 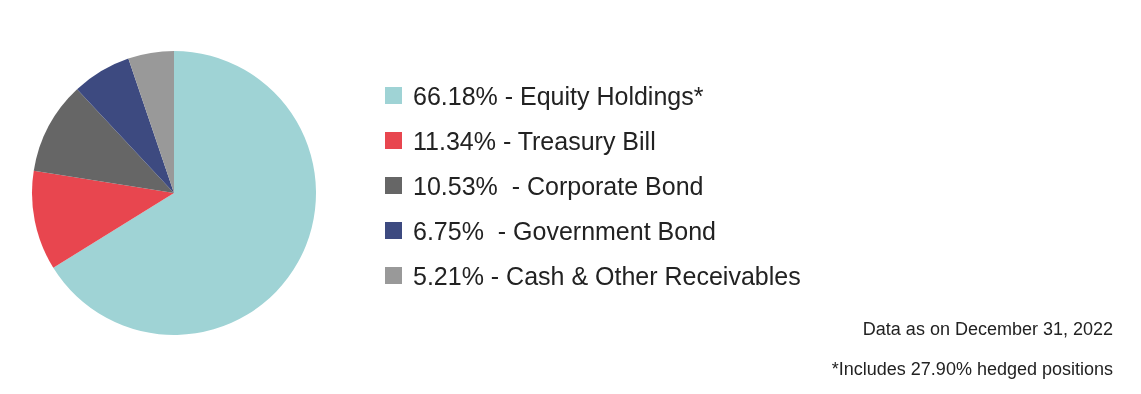 I want to click on legend-label: 11.34% - Treasury Bill, so click(x=534, y=140).